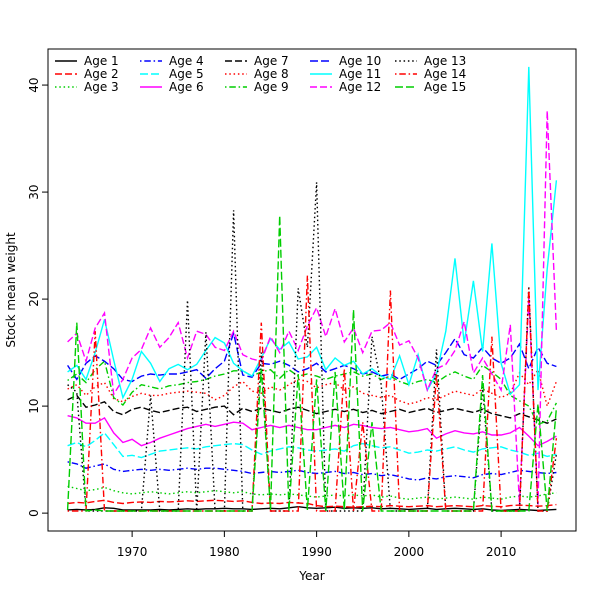 The image size is (600, 600). What do you see at coordinates (409, 552) in the screenshot?
I see `x-tick-label: 2000` at bounding box center [409, 552].